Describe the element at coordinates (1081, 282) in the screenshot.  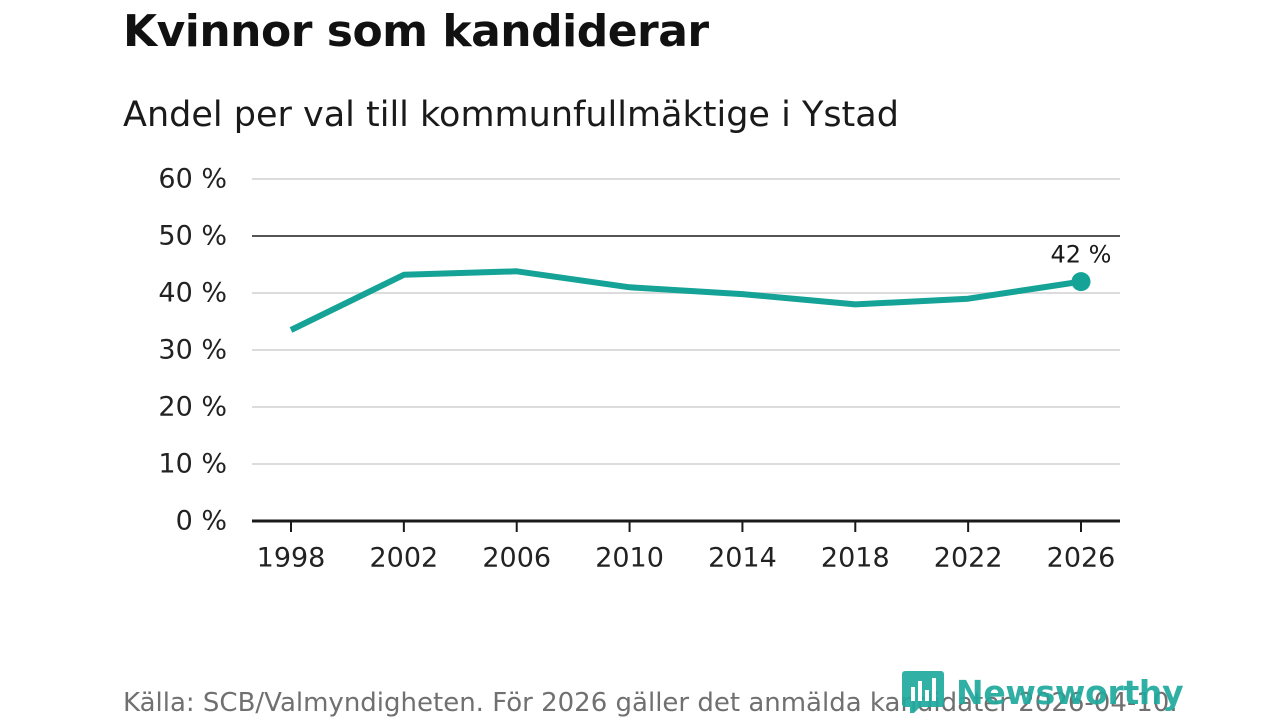
I see `highlight-point` at that location.